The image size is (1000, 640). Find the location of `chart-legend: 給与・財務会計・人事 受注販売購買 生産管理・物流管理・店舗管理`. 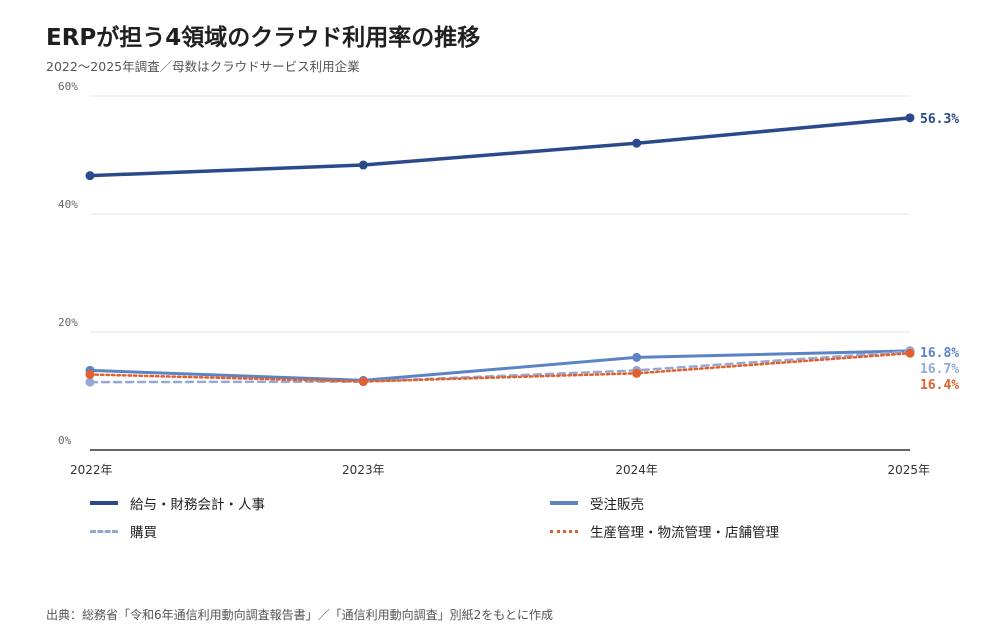

chart-legend: 給与・財務会計・人事 受注販売購買 生産管理・物流管理・店舗管理 is located at coordinates (480, 517).